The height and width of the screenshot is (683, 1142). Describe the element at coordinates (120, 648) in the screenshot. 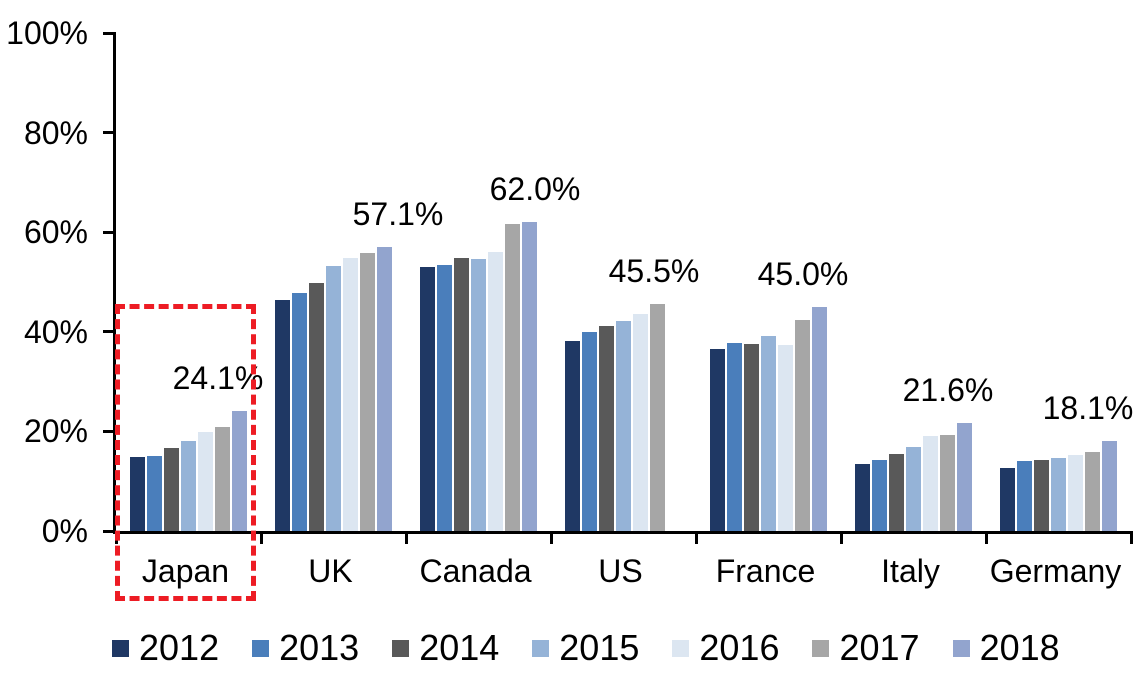

I see `legend-swatch-2012` at that location.